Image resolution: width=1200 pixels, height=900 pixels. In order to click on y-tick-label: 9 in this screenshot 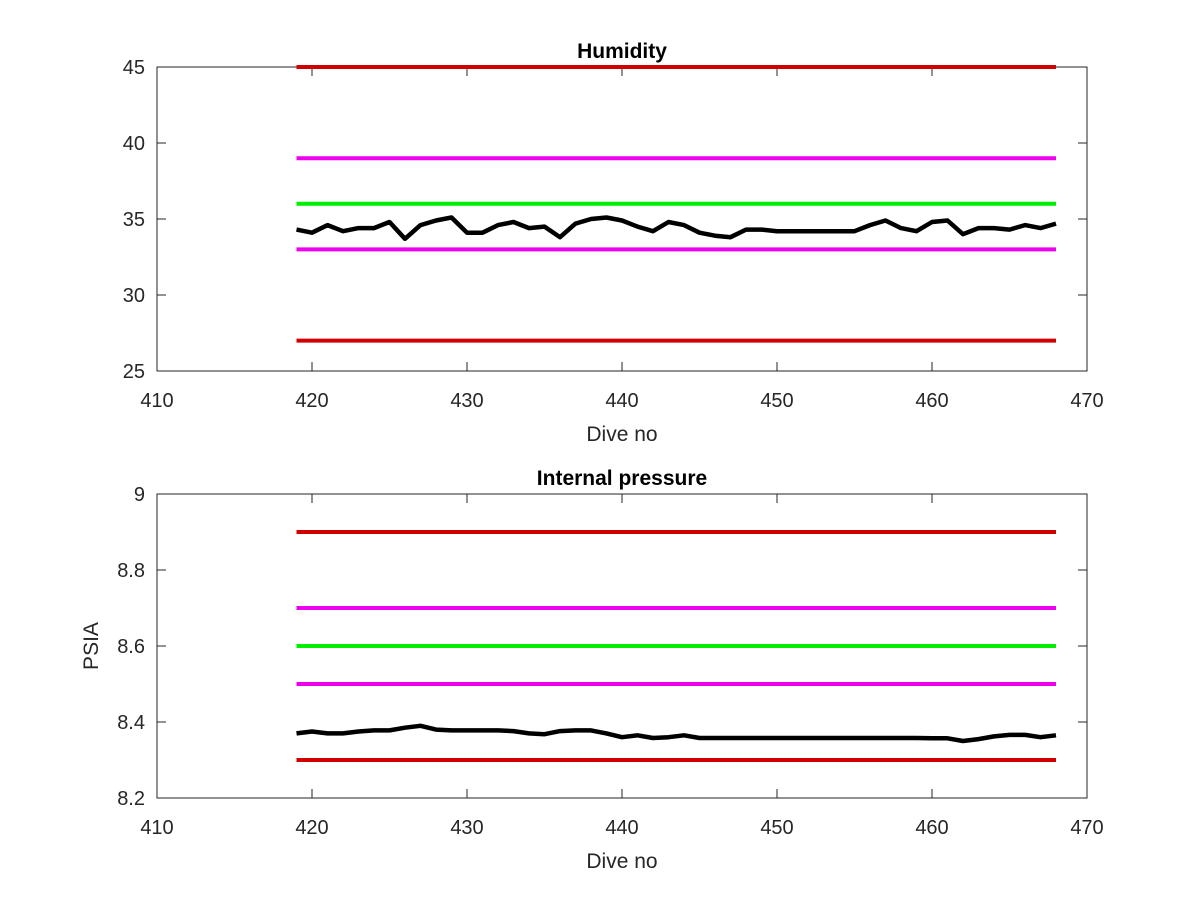, I will do `click(139, 495)`.